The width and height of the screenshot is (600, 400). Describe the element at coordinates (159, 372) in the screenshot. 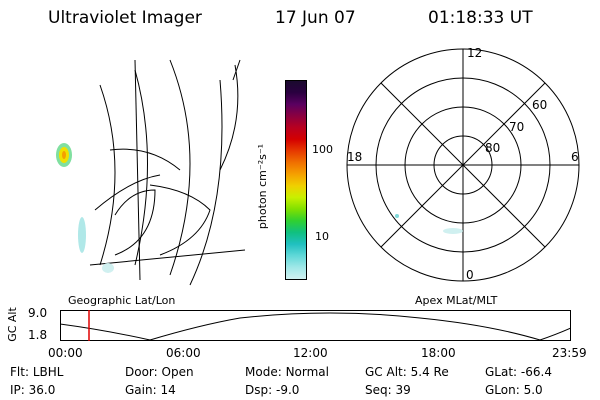

I see `status-door: Door: Open` at that location.